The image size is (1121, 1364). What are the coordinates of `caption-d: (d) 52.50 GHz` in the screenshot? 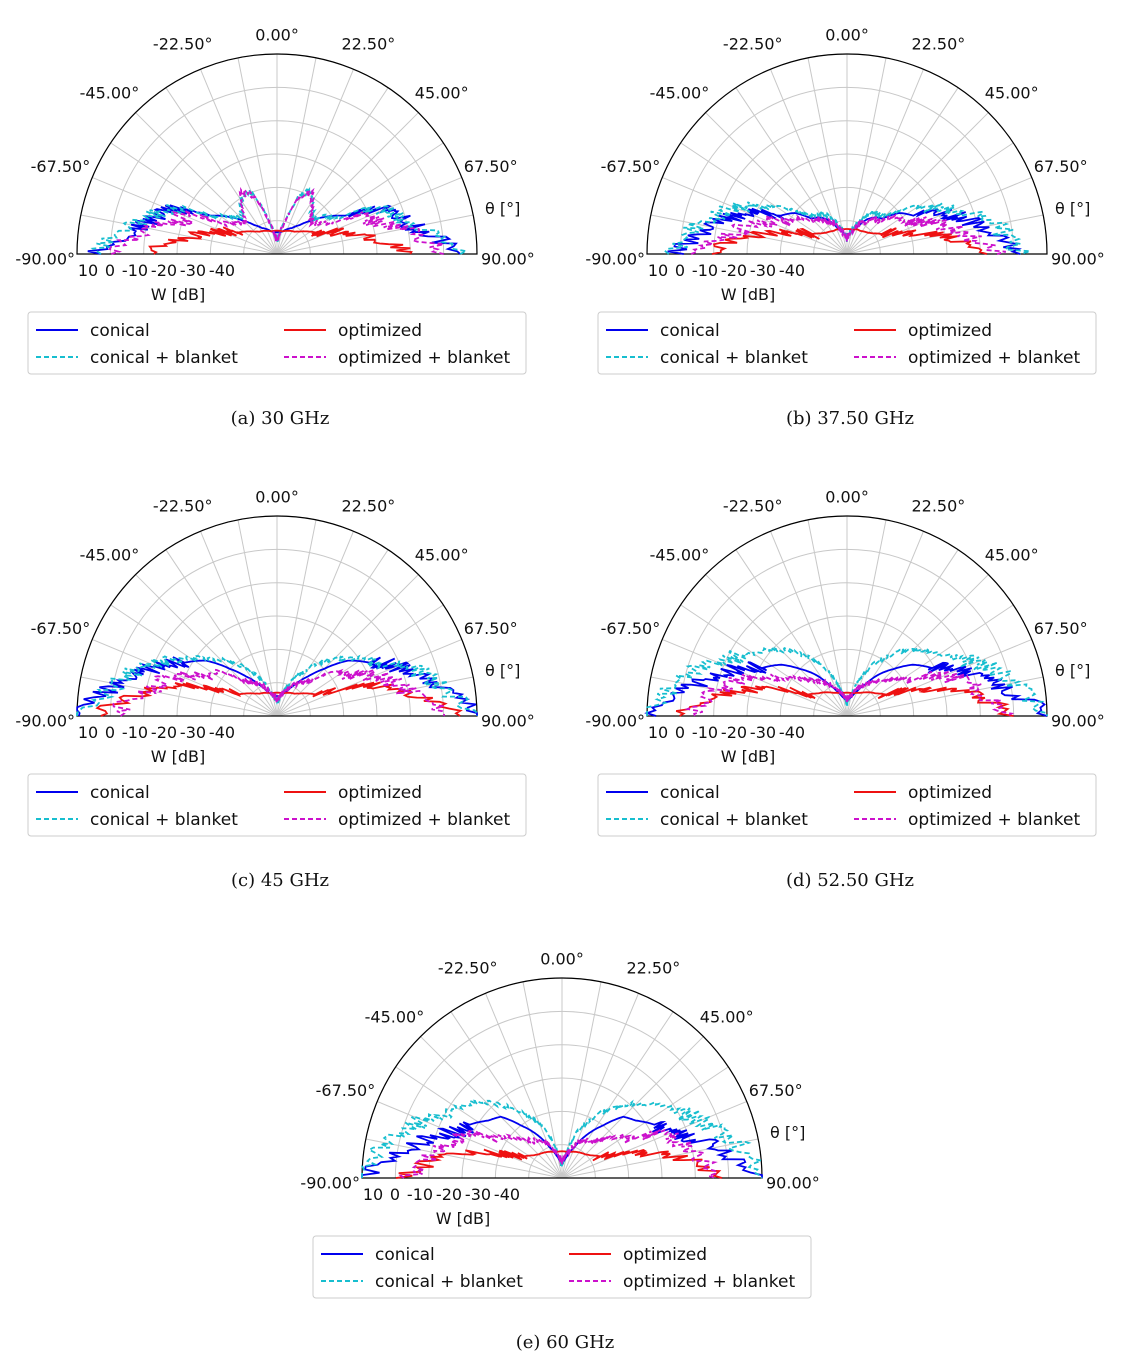 It's located at (850, 880).